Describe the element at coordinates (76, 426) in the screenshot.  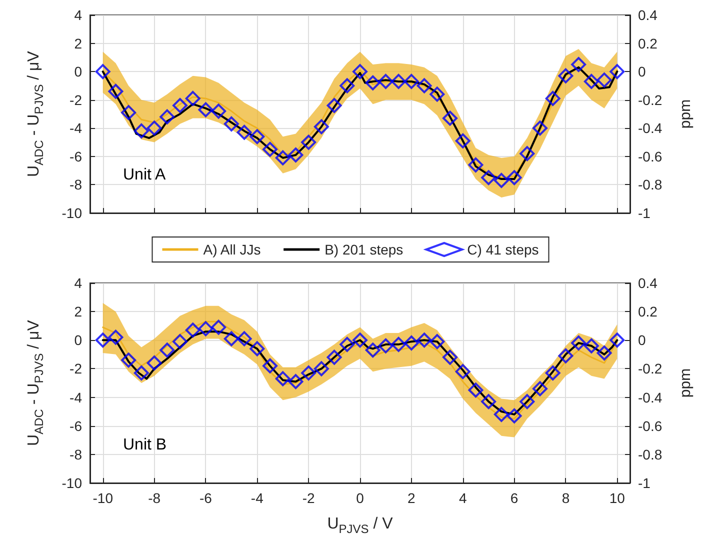
I see `y-tick-label: -6` at that location.